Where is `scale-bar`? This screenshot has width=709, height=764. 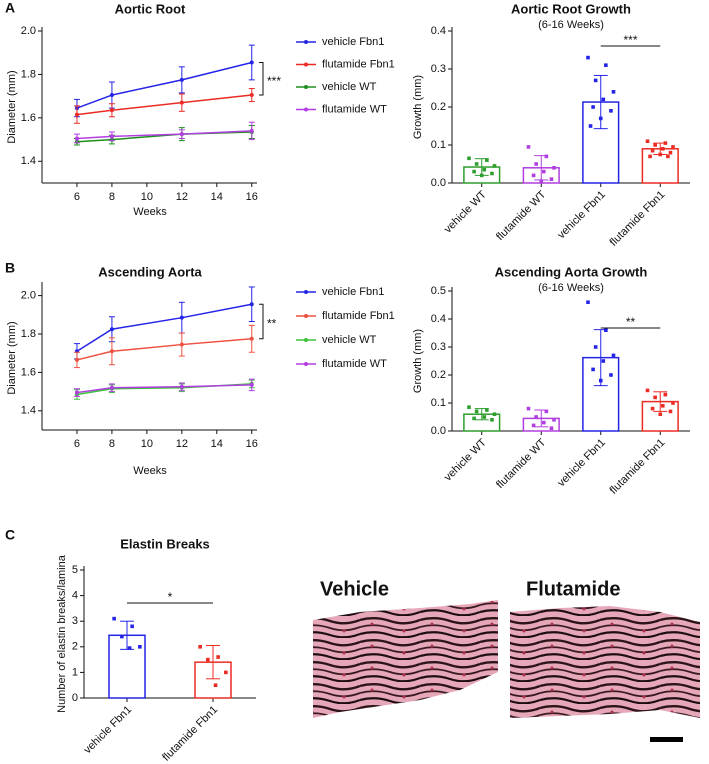 scale-bar is located at coordinates (666, 739).